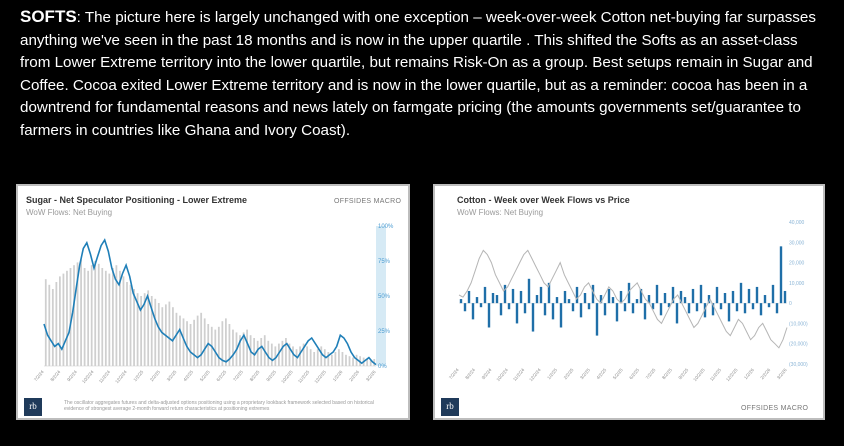 This screenshot has height=446, width=844. I want to click on y-tick-label: 0%, so click(382, 367).